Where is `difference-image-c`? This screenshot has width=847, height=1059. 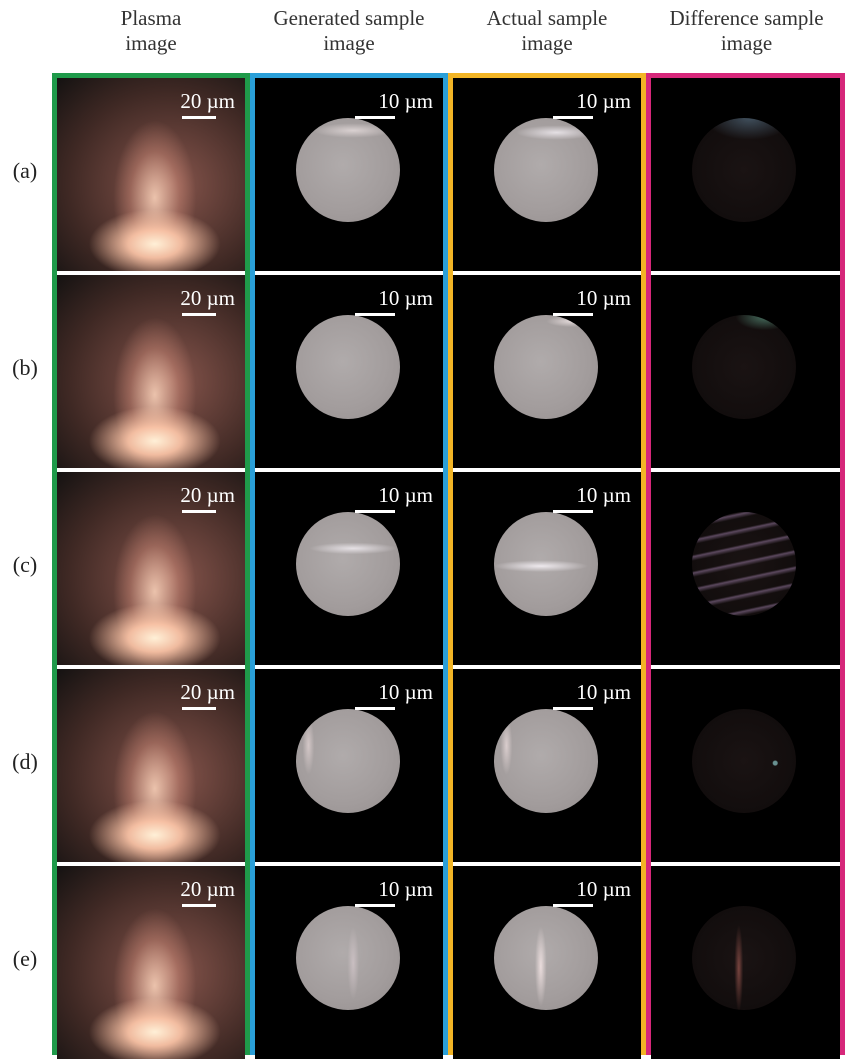 difference-image-c is located at coordinates (745, 568).